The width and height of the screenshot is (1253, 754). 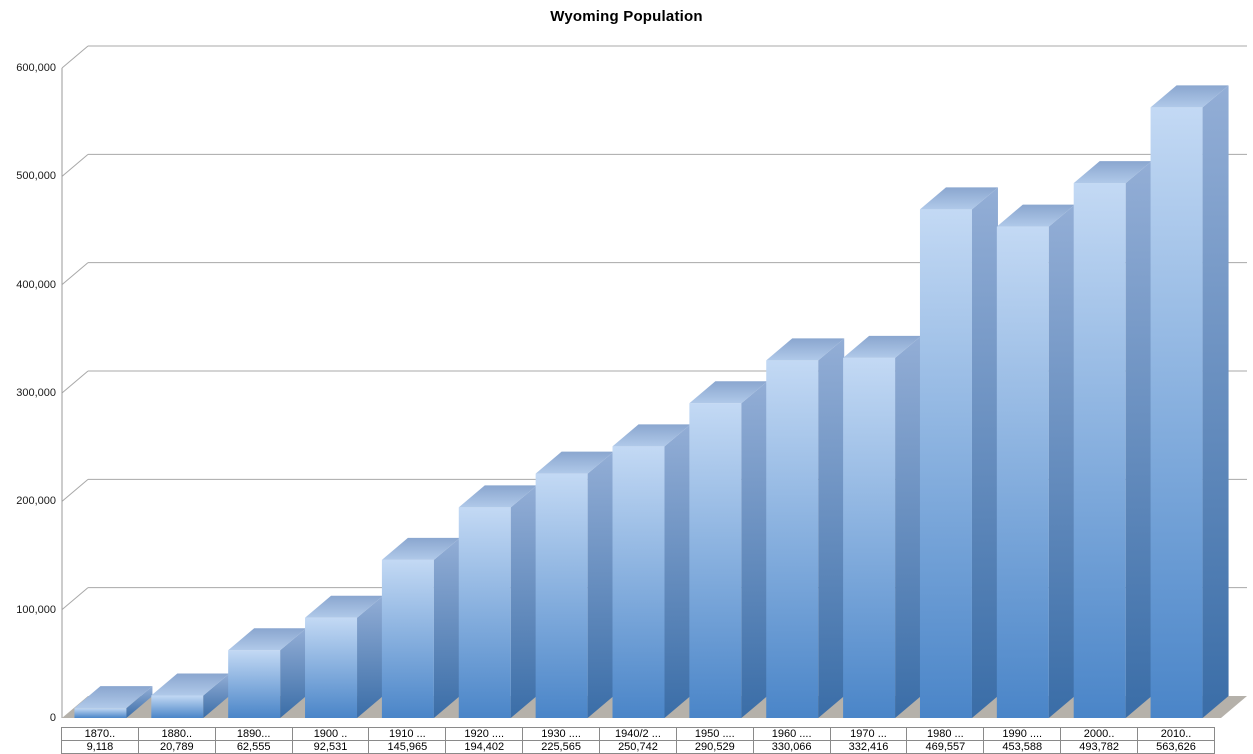 What do you see at coordinates (805, 528) in the screenshot?
I see `bar-1960` at bounding box center [805, 528].